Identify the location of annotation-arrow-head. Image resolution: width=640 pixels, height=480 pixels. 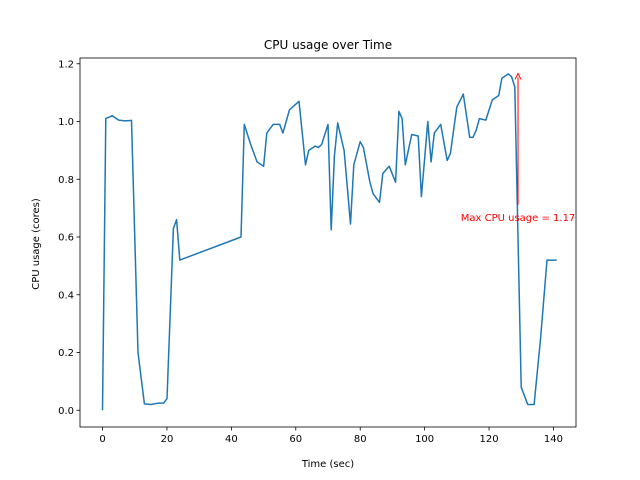
(518, 76).